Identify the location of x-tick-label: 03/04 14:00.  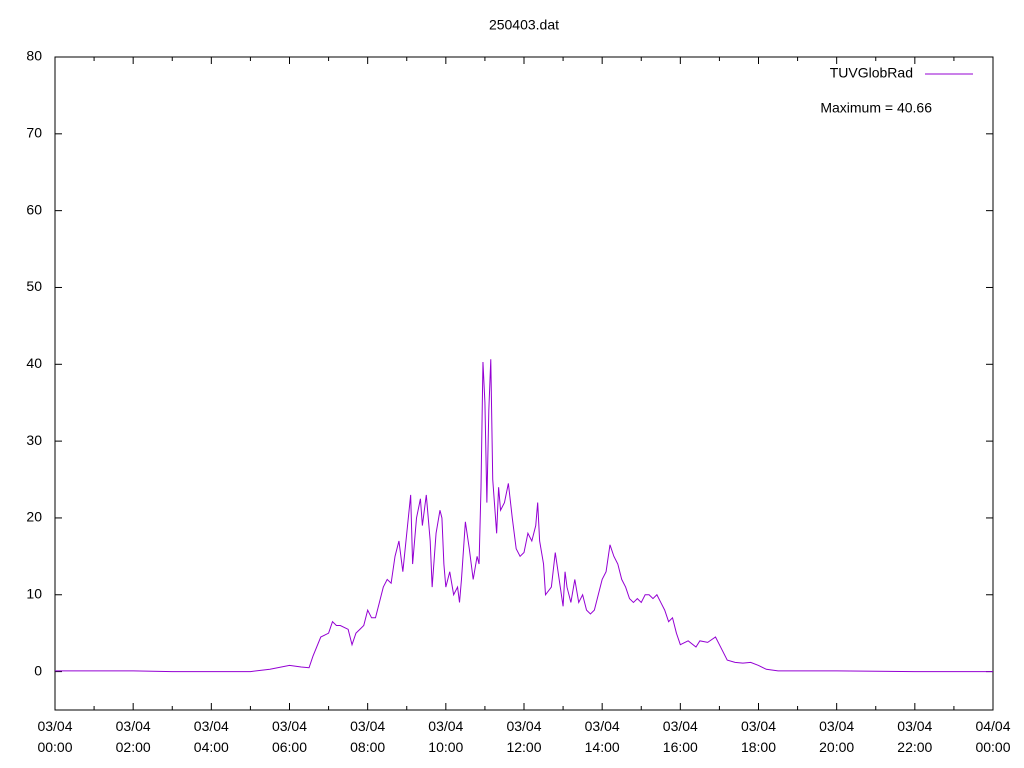
(602, 736).